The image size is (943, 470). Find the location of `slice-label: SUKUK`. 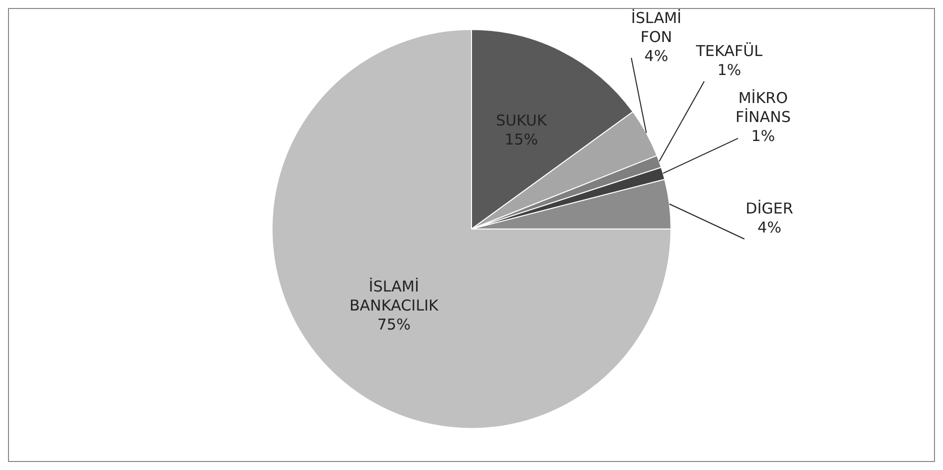

slice-label: SUKUK is located at coordinates (522, 121).